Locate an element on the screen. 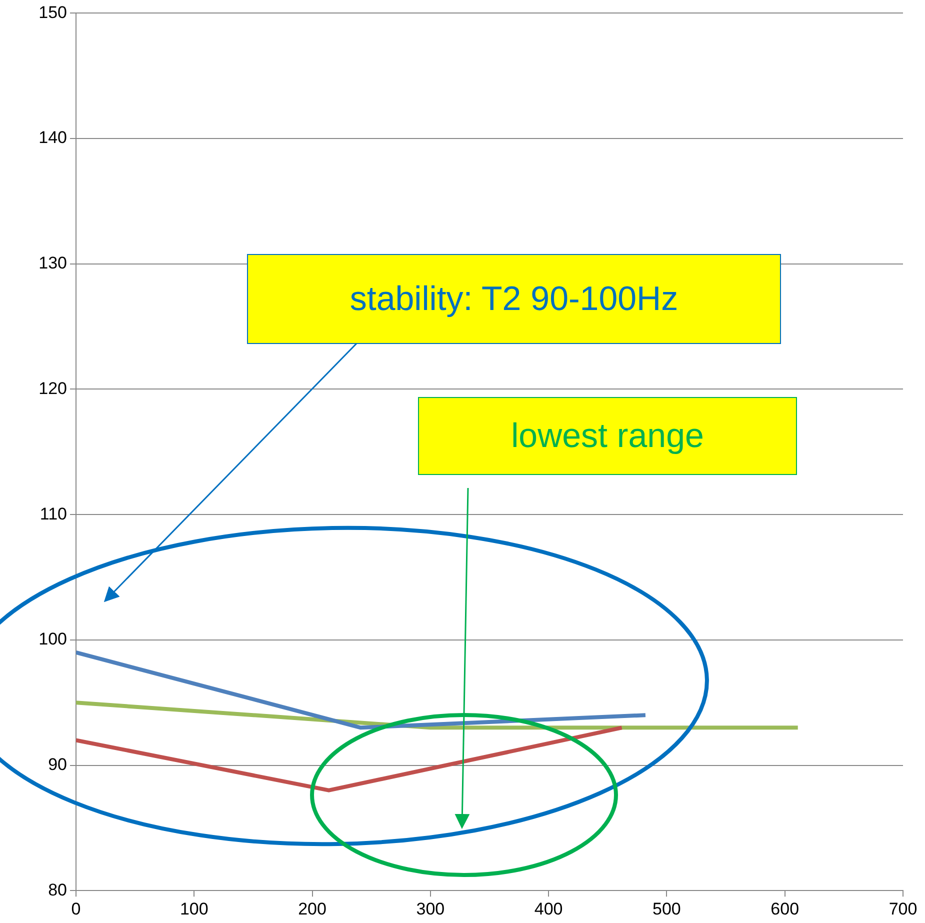 The image size is (925, 923). x-tick-label: 200 is located at coordinates (312, 908).